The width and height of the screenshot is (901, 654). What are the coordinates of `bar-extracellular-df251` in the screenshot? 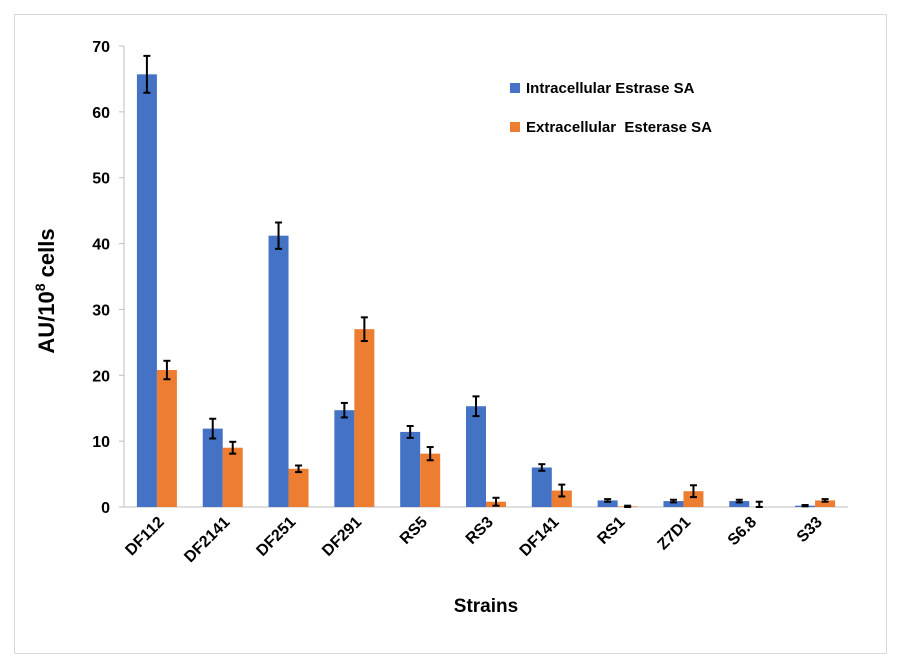 It's located at (298, 487).